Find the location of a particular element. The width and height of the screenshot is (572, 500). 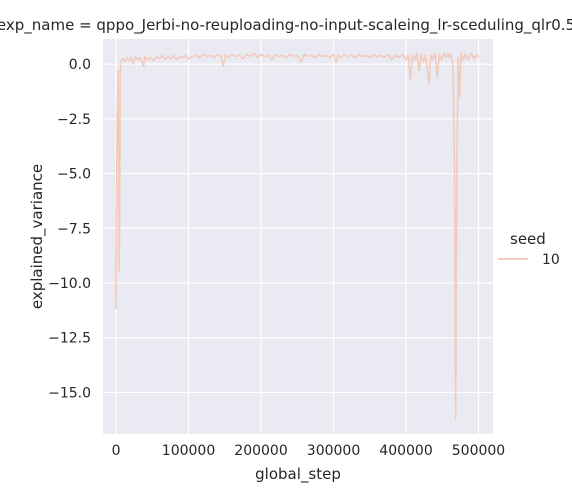

legend-title: seed is located at coordinates (528, 239).